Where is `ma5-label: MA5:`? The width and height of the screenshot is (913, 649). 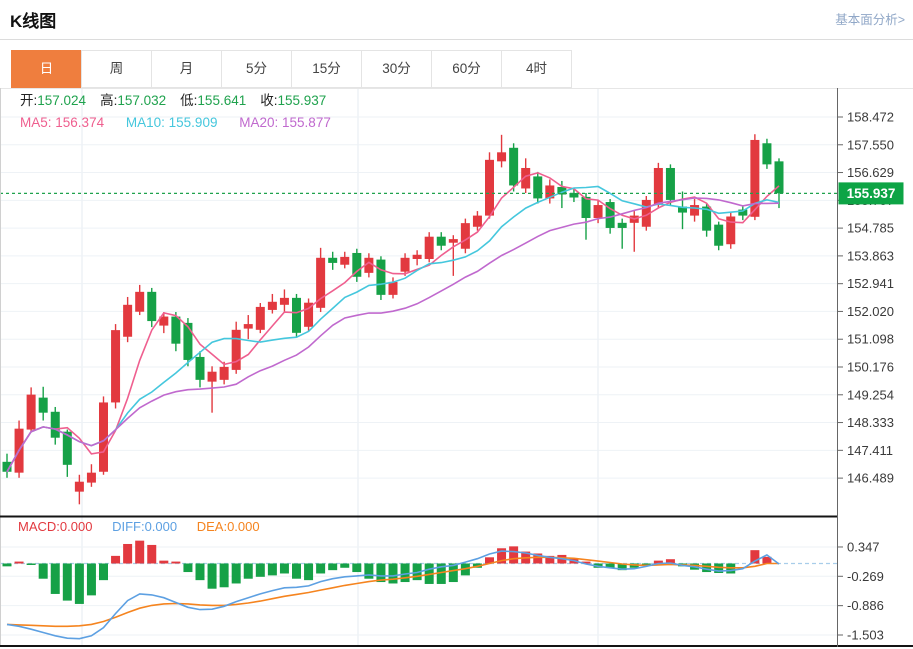
ma5-label: MA5: is located at coordinates (36, 122).